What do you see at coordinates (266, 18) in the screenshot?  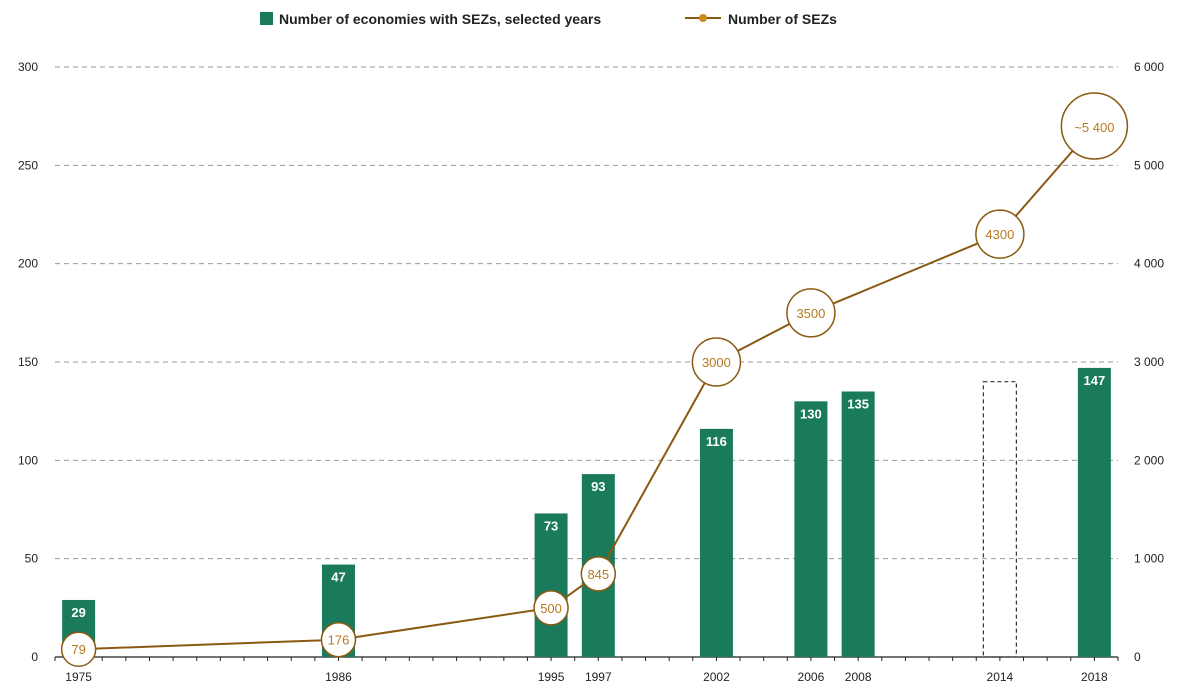 I see `legend-bar-swatch` at bounding box center [266, 18].